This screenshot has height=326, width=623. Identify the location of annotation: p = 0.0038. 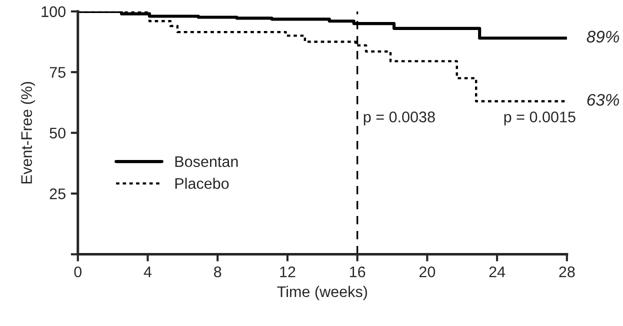
(399, 119).